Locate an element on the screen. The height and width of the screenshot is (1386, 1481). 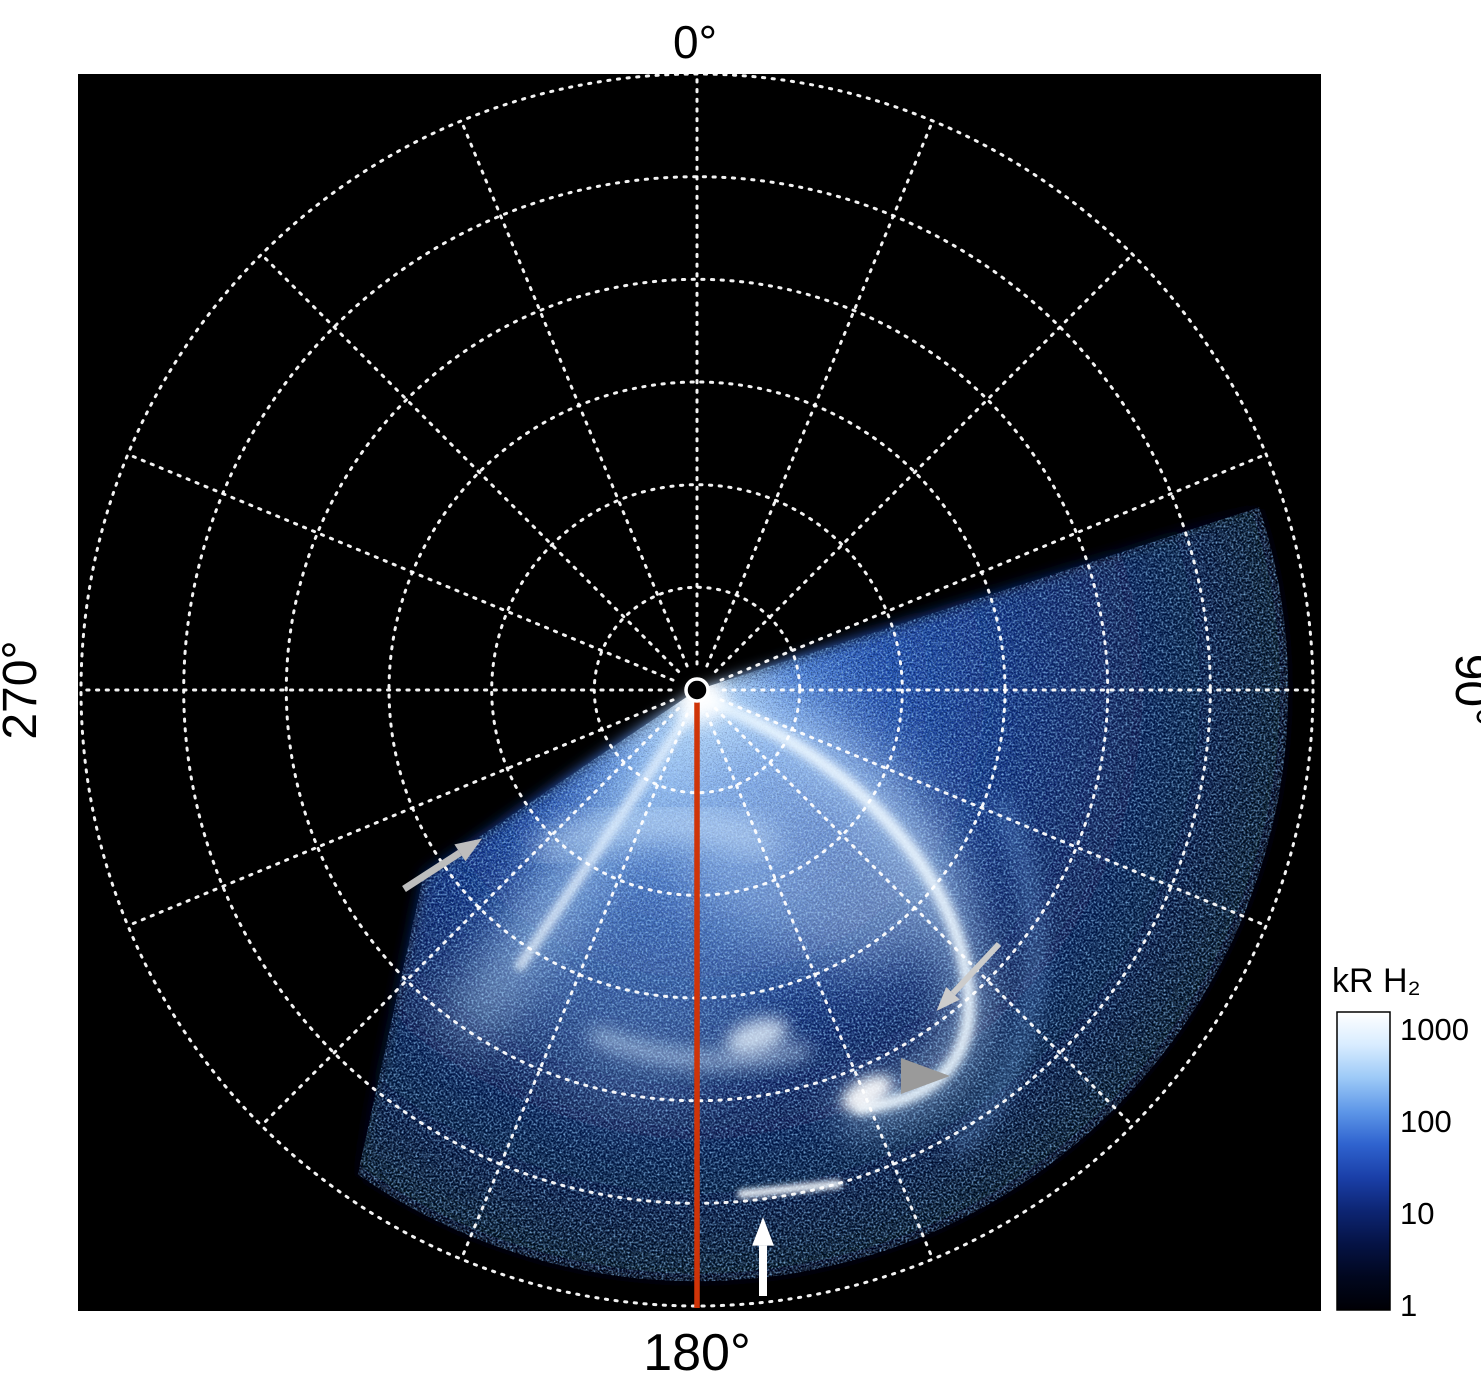
arrowhead-secondary-oval is located at coordinates (925, 1076).